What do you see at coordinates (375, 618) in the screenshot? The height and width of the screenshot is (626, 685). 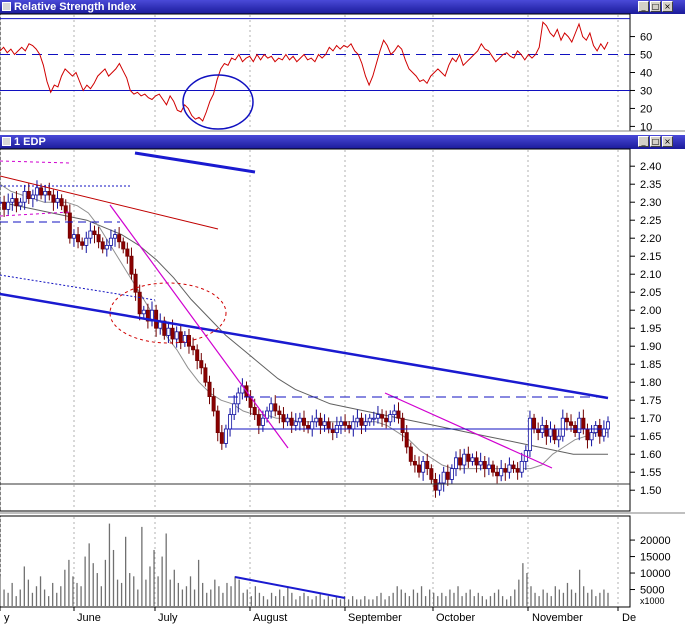 I see `x-axis-label: September` at bounding box center [375, 618].